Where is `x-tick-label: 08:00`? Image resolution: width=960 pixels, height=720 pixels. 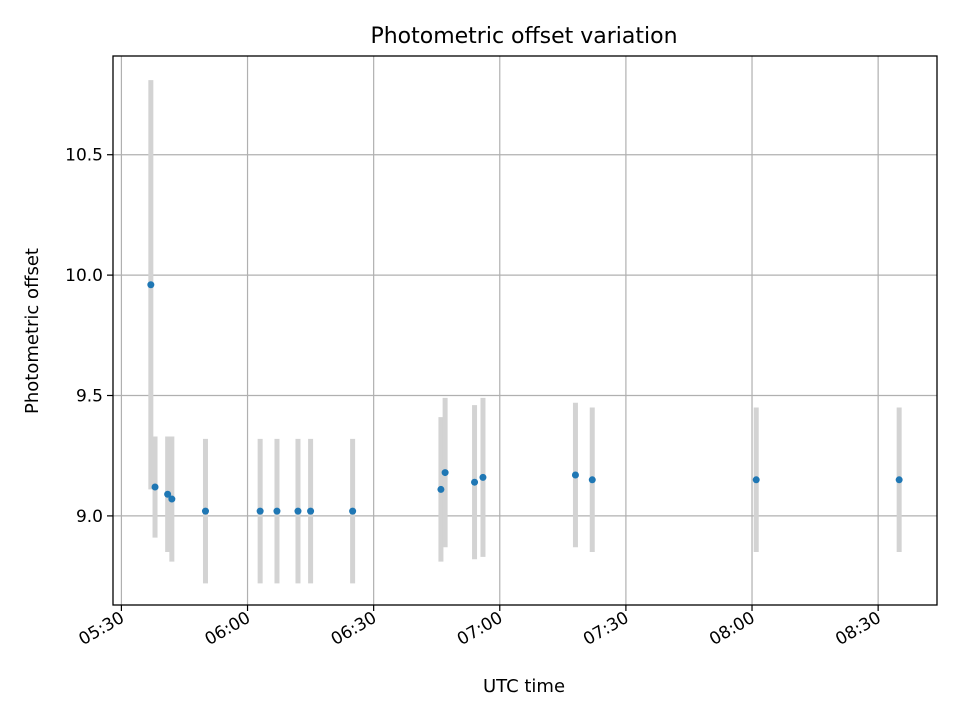 x-tick-label: 08:00 is located at coordinates (732, 629).